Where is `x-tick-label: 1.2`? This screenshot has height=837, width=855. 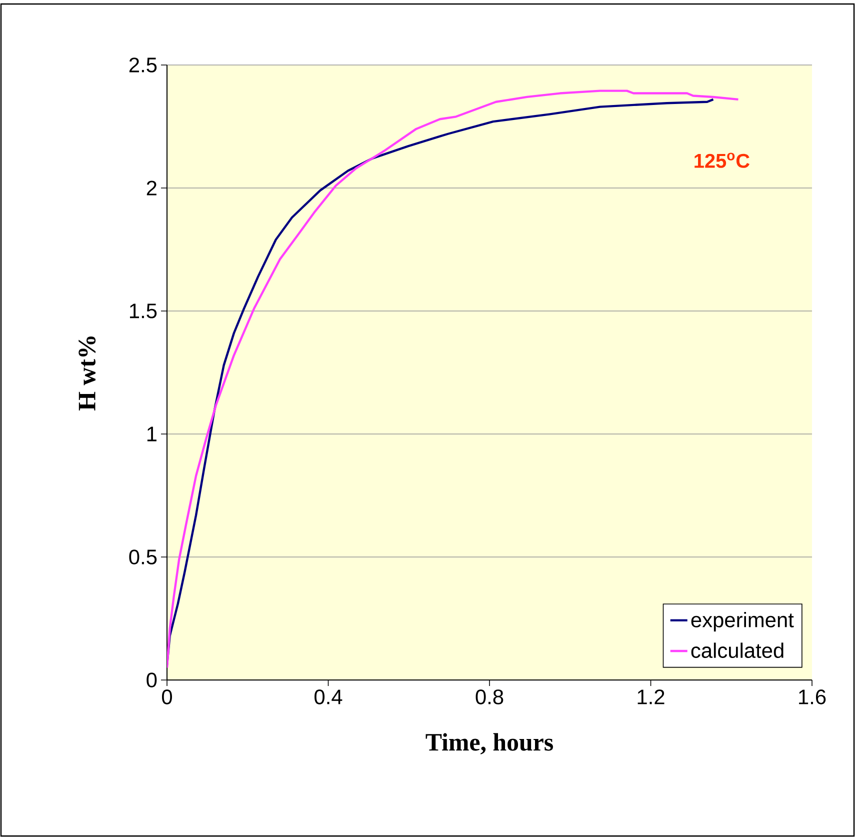
x-tick-label: 1.2 is located at coordinates (651, 697).